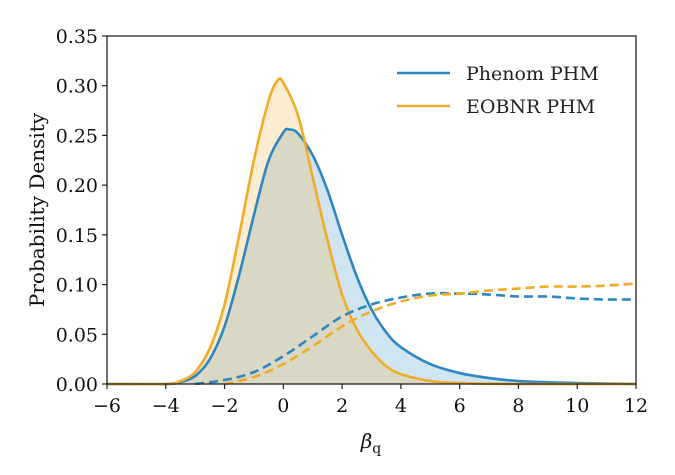 This screenshot has height=475, width=675. I want to click on x-axis: −6 −4 −2 0 2 4 6 8 10 12, so click(370, 400).